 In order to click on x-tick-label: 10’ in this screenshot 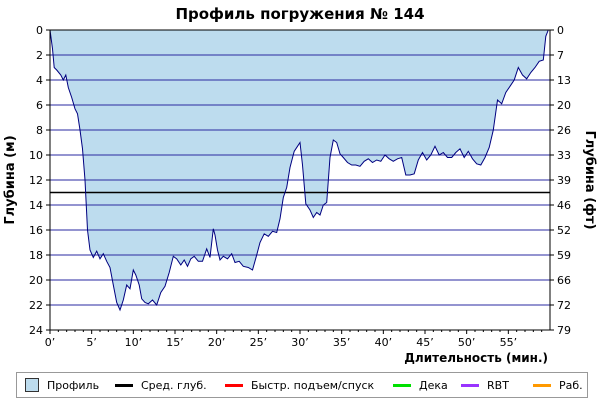, I will do `click(134, 342)`.